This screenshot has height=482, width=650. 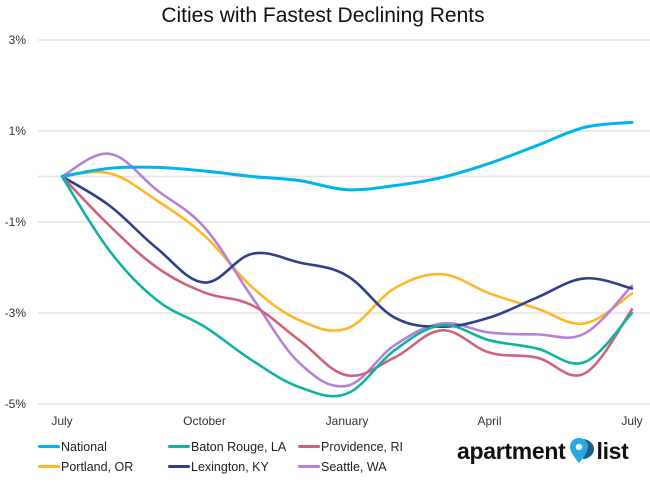 What do you see at coordinates (97, 466) in the screenshot?
I see `legend-label: Portland, OR` at bounding box center [97, 466].